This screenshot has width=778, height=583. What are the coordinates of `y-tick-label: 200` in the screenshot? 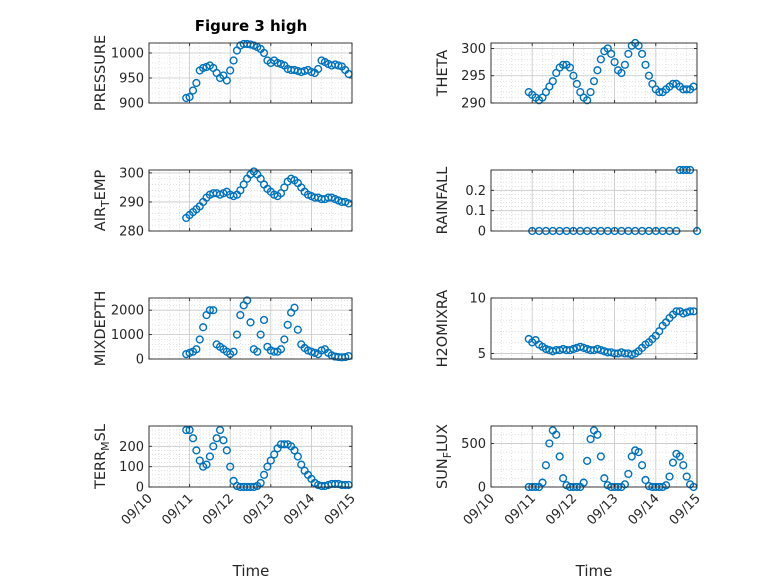 It's located at (131, 447).